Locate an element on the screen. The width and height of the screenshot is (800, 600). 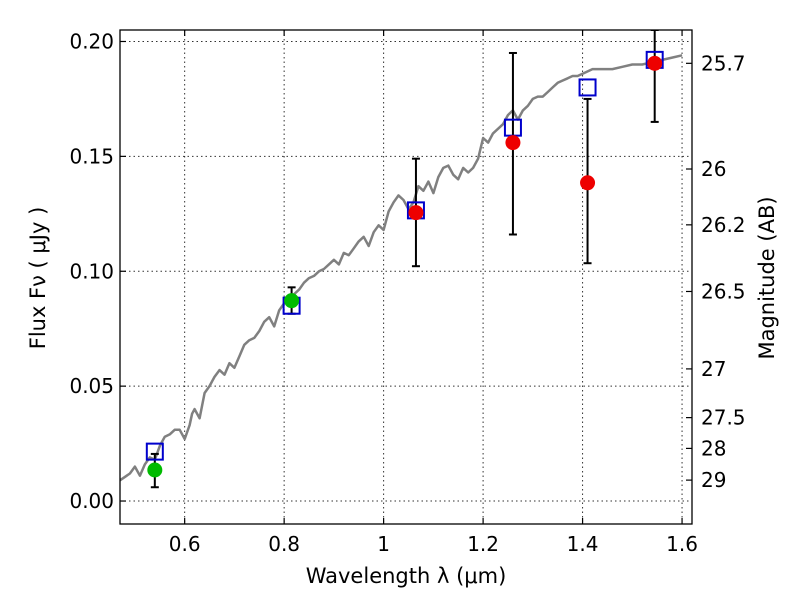
x-tick-label: 1.2 is located at coordinates (483, 544).